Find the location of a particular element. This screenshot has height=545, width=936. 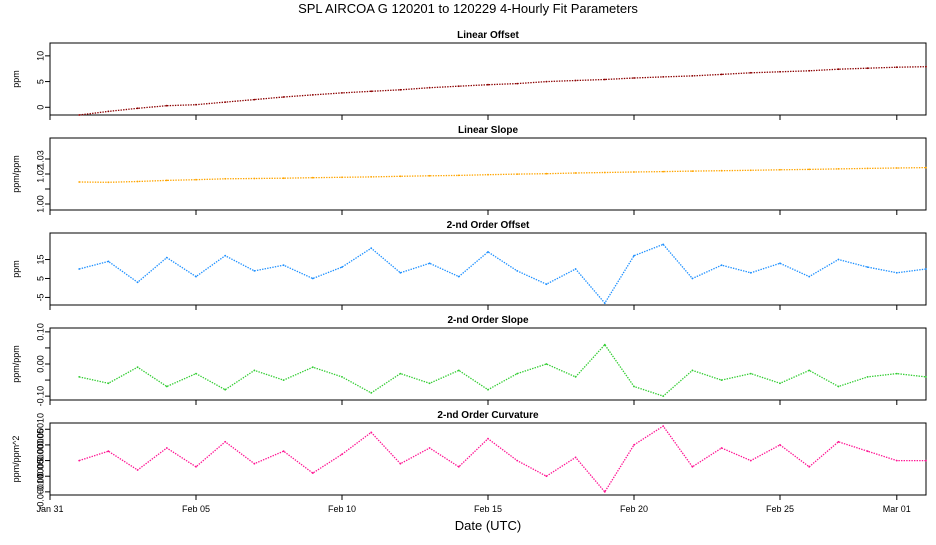

y-tick-label: -0.00005 is located at coordinates (40, 476).